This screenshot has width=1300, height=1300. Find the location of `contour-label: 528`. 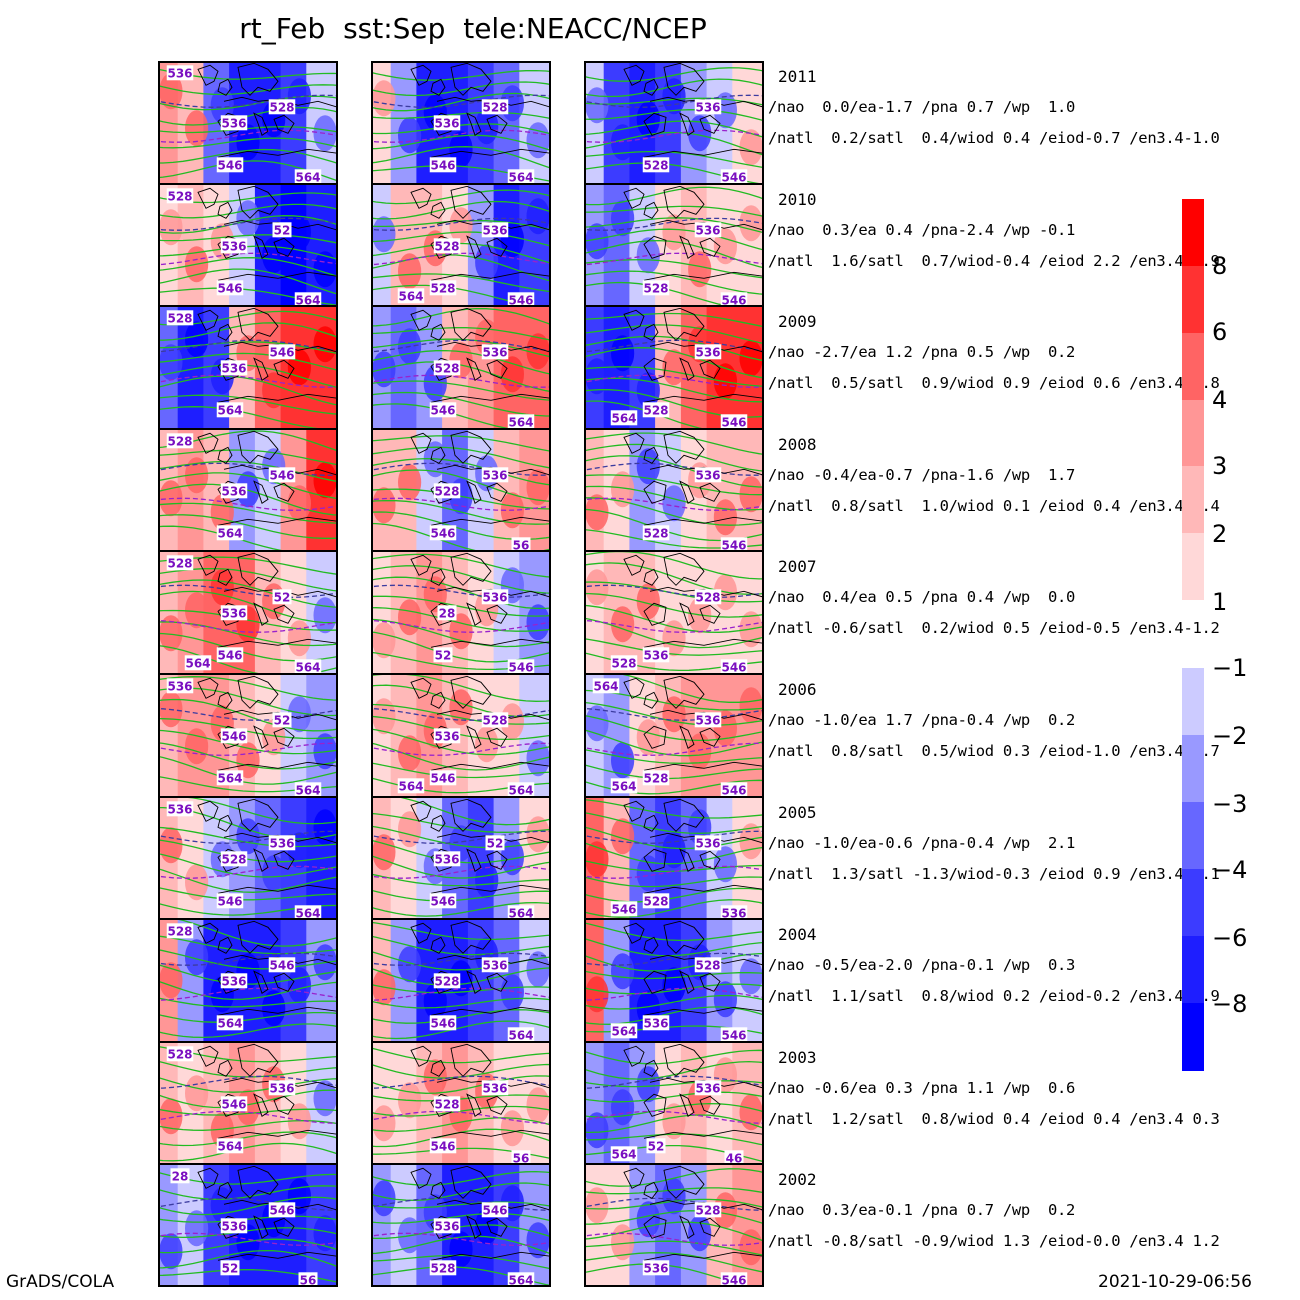

contour-label: 528 is located at coordinates (180, 195).